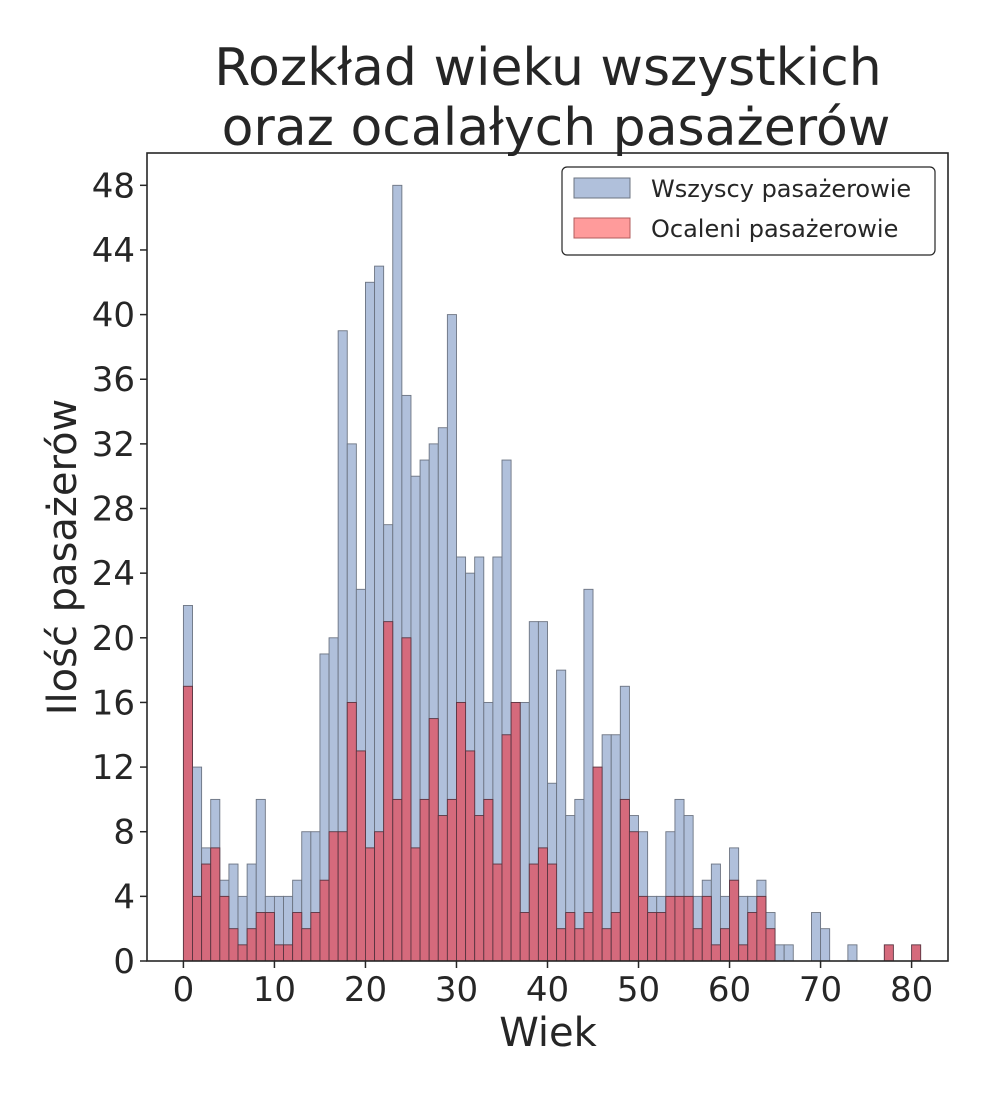 This screenshot has width=1000, height=1100. I want to click on x-axis-ticks: 0 10 20 30 40 50 60 70 80, so click(553, 985).